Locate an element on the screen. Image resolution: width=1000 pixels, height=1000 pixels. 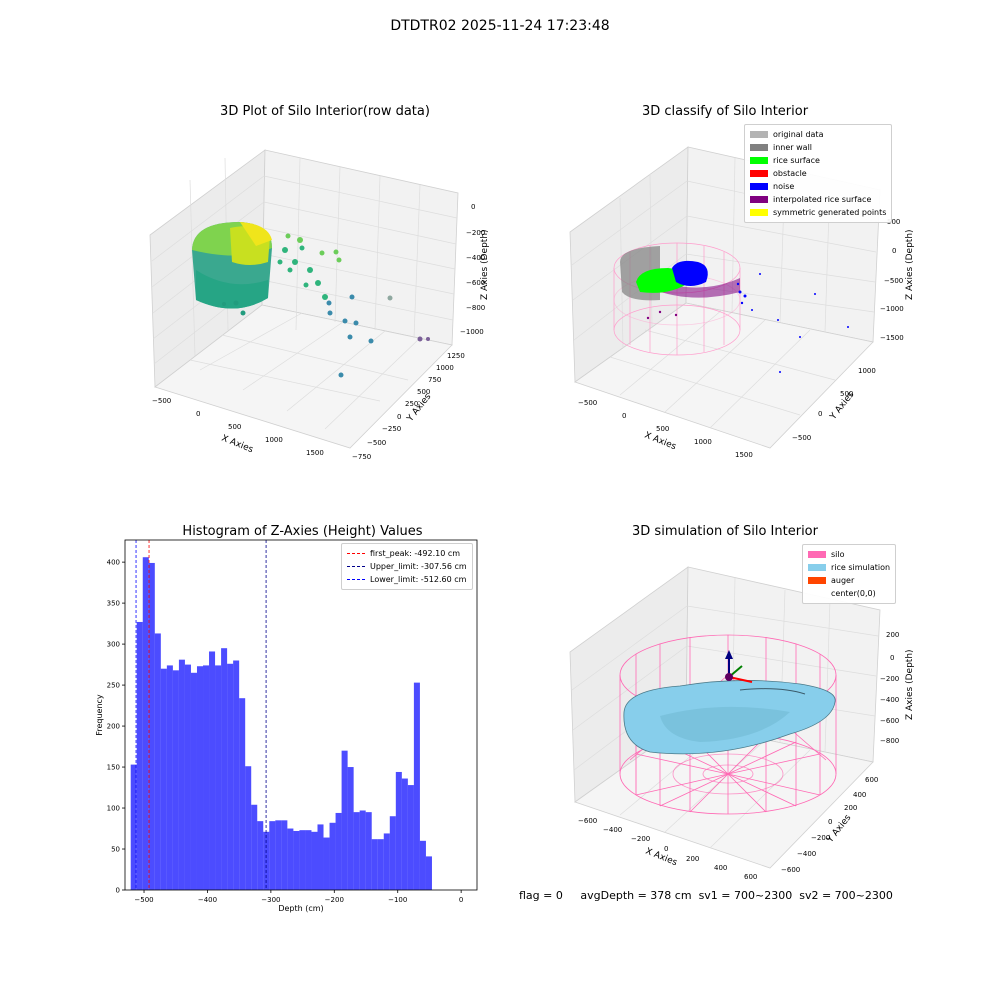
legend-entry: rice simulation is located at coordinates (849, 567).